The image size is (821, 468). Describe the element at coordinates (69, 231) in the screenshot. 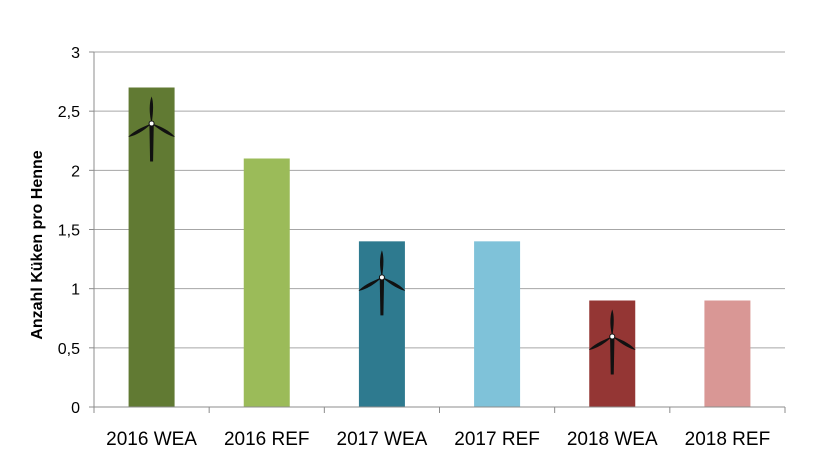

I see `y-tick-label: 1,5` at that location.